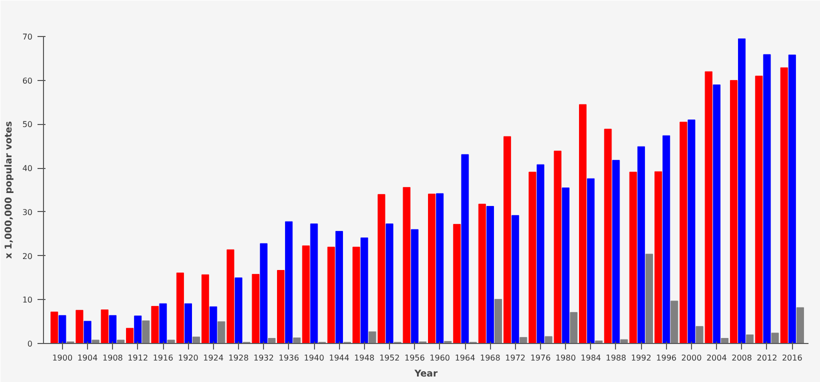 Image resolution: width=820 pixels, height=382 pixels. Describe the element at coordinates (565, 358) in the screenshot. I see `x-tick-label: 1980` at that location.